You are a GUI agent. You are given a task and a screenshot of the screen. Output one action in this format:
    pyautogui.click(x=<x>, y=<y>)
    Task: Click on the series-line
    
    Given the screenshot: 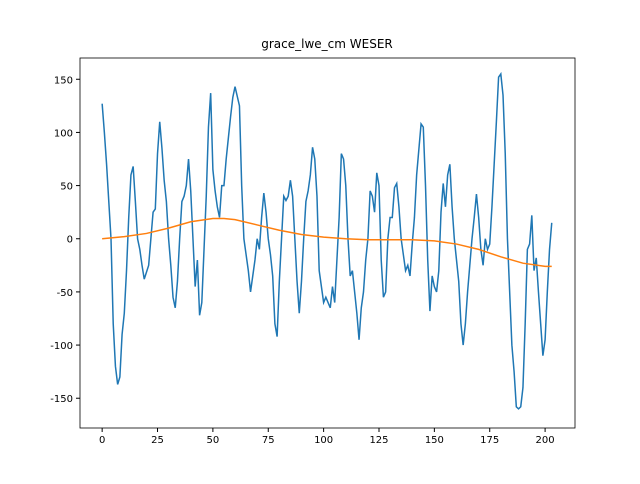 What is the action you would take?
    pyautogui.click(x=327, y=242)
    